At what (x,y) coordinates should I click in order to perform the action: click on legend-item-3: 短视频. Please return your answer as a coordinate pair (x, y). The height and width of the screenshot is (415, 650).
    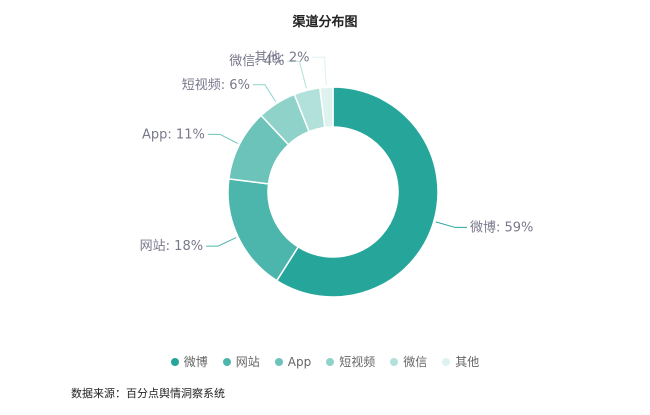
    Looking at the image, I should click on (350, 361).